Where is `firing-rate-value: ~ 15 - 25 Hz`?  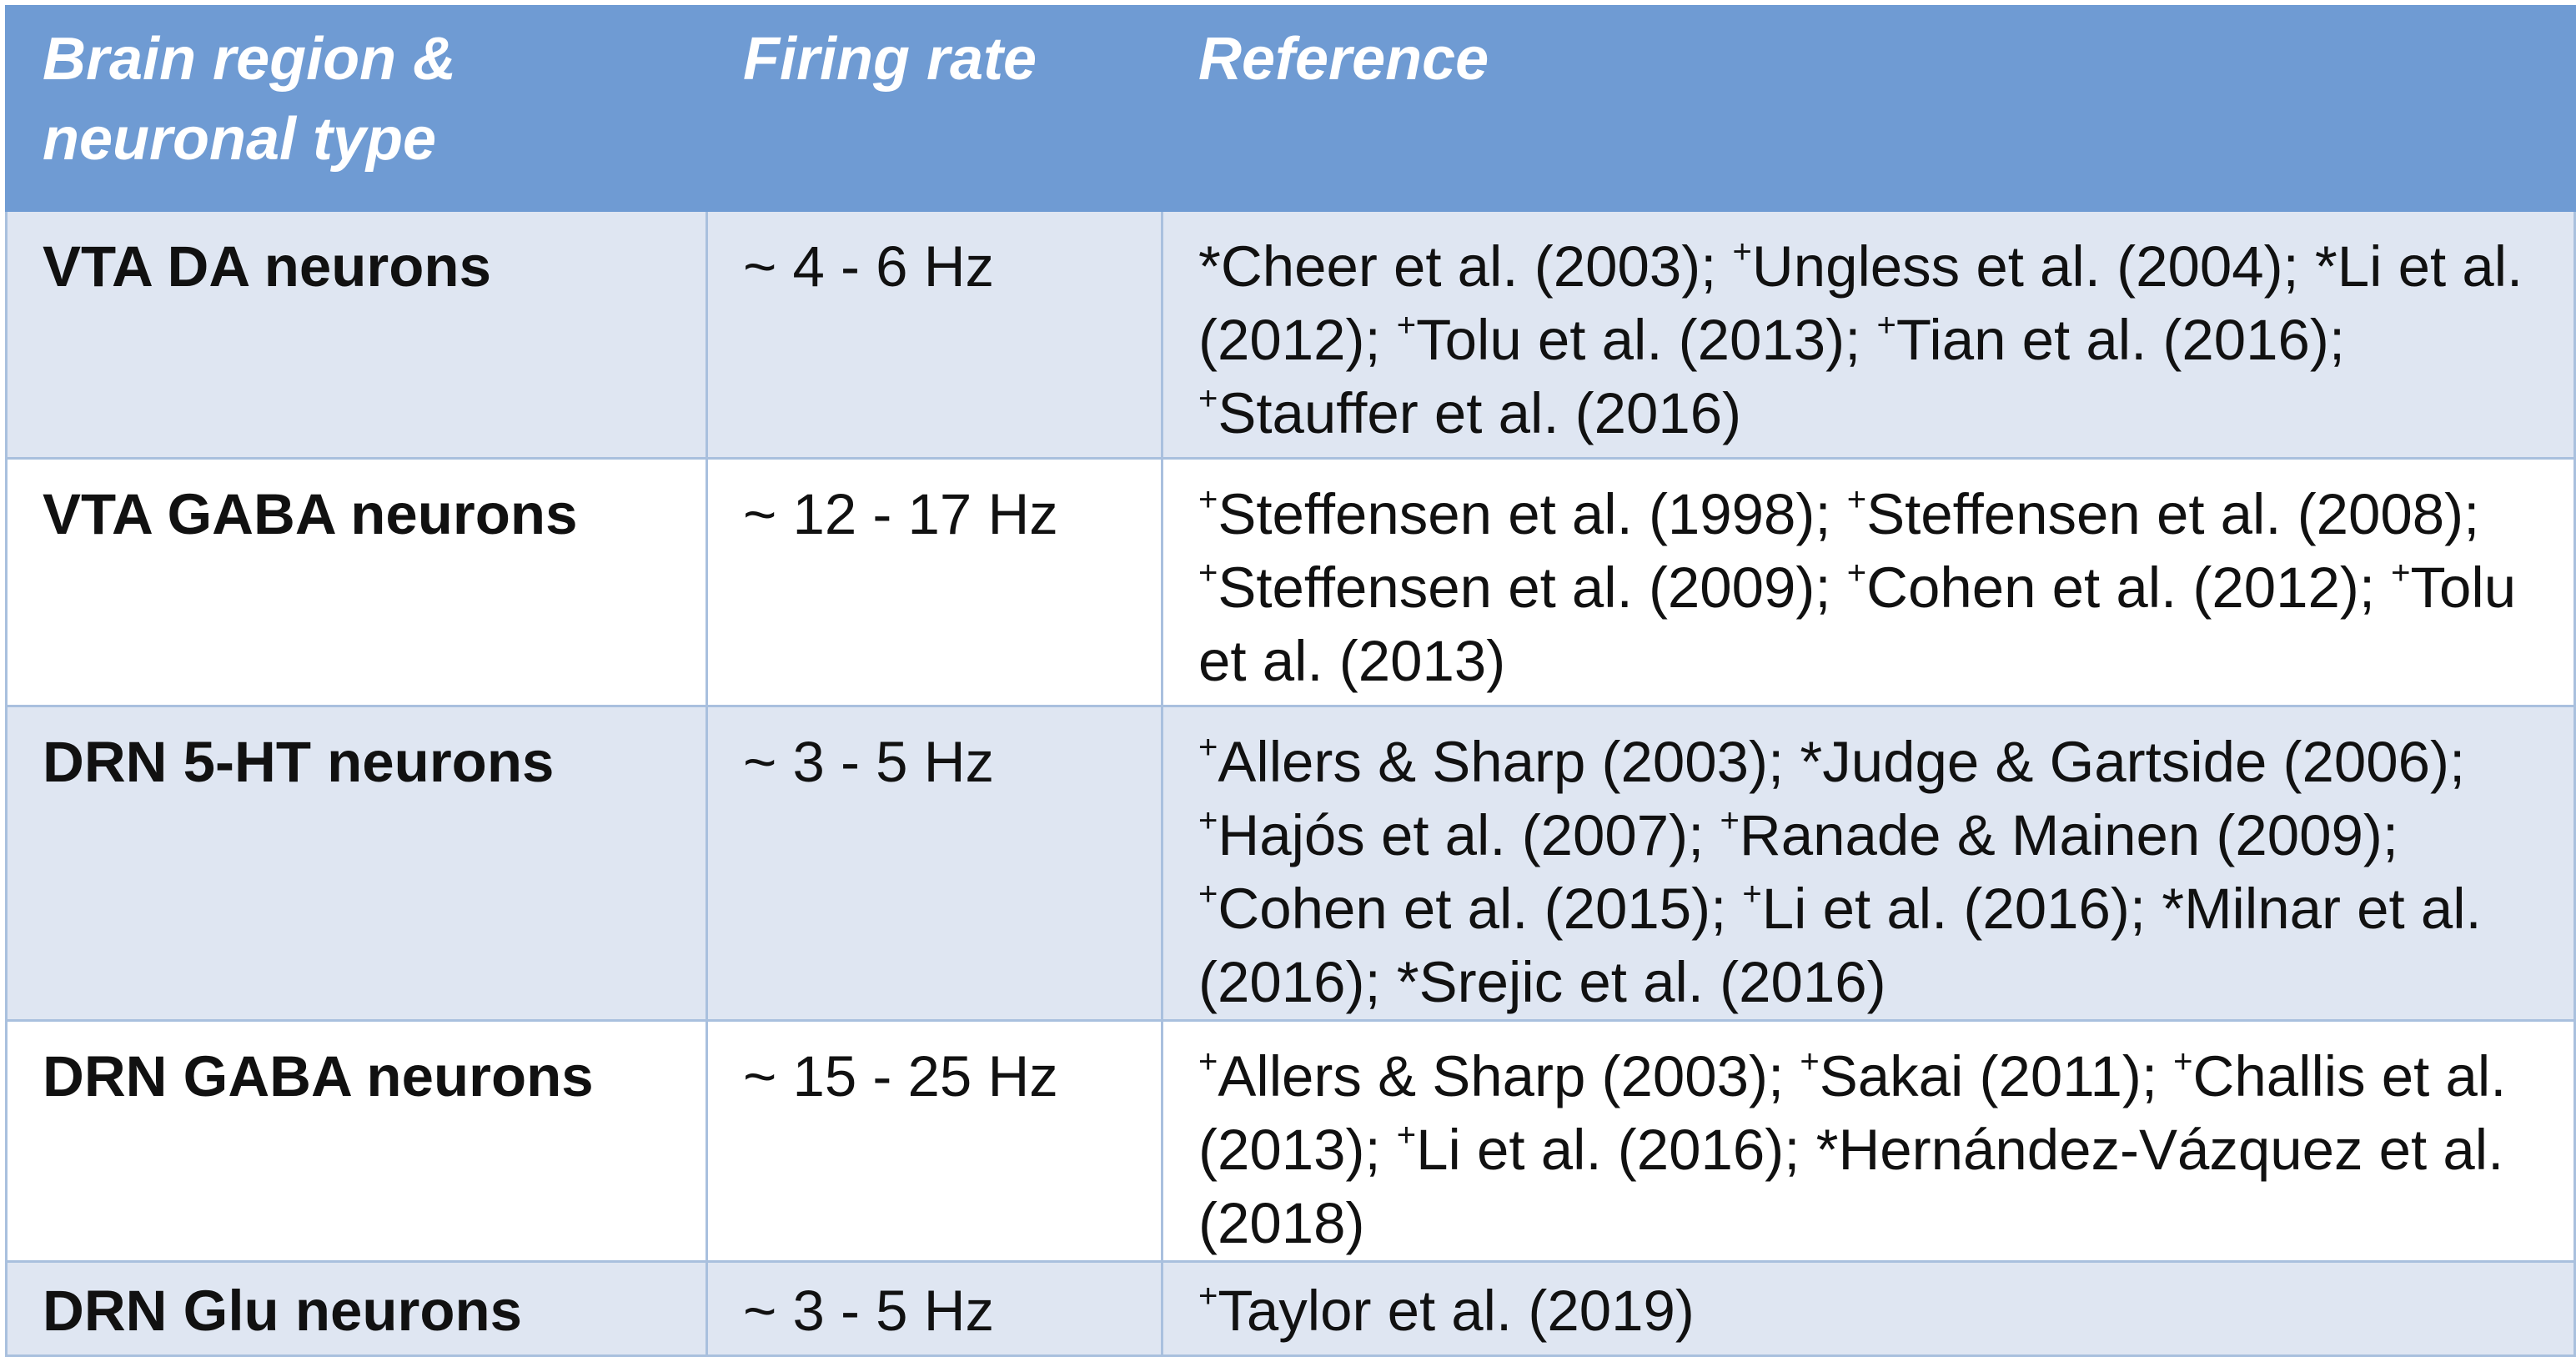 firing-rate-value: ~ 15 - 25 Hz is located at coordinates (900, 1076).